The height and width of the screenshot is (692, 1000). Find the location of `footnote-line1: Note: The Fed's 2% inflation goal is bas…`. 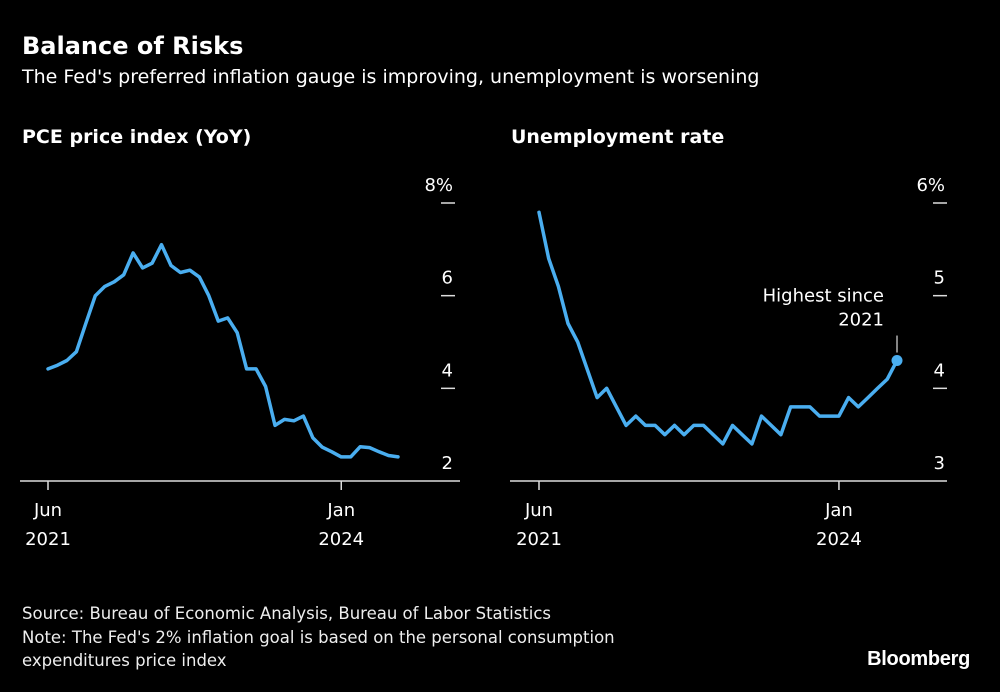

footnote-line1: Note: The Fed's 2% inflation goal is bas… is located at coordinates (318, 637).